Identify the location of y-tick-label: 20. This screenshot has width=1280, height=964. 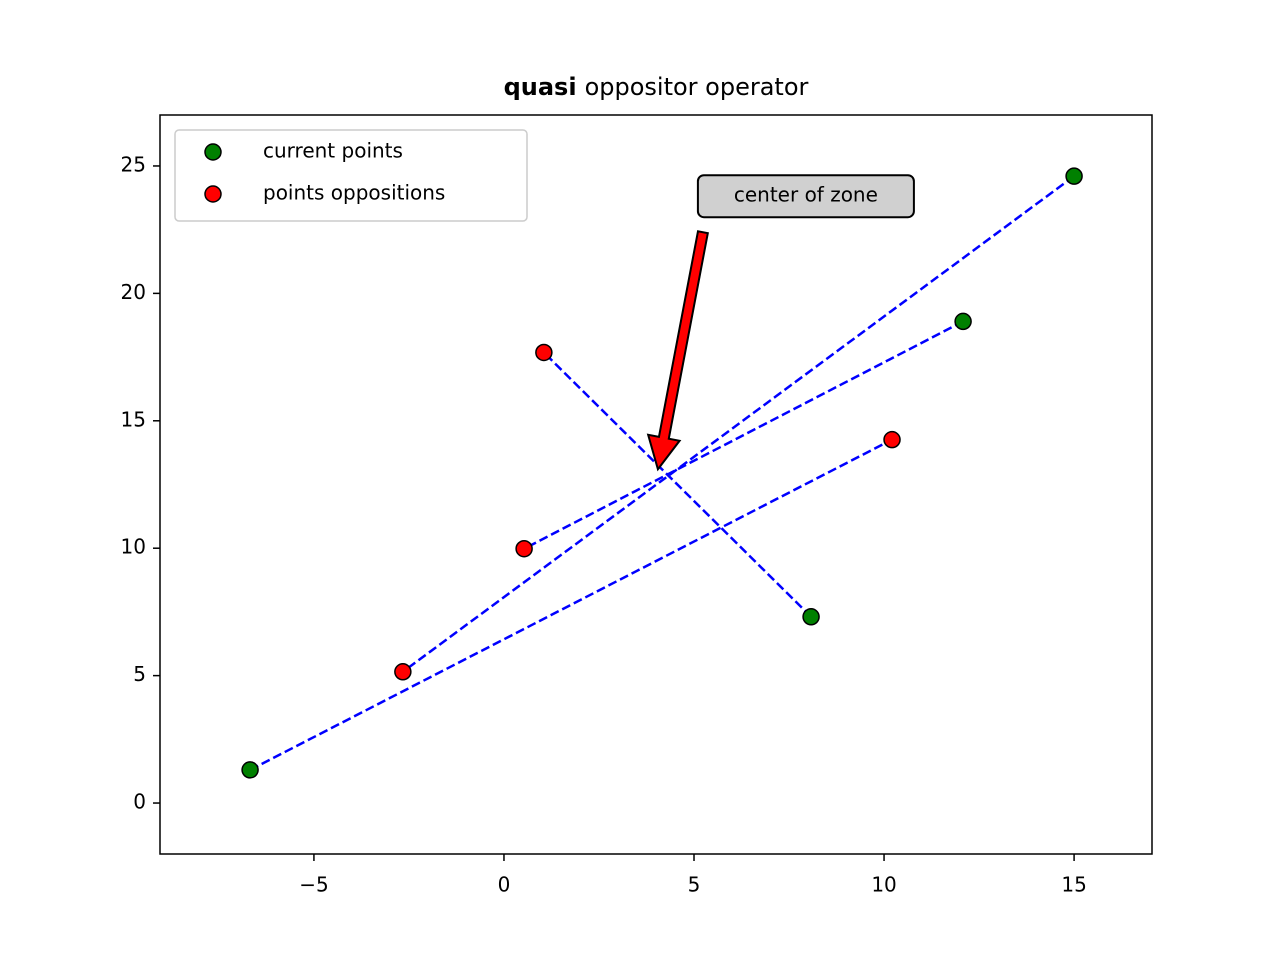
(133, 292).